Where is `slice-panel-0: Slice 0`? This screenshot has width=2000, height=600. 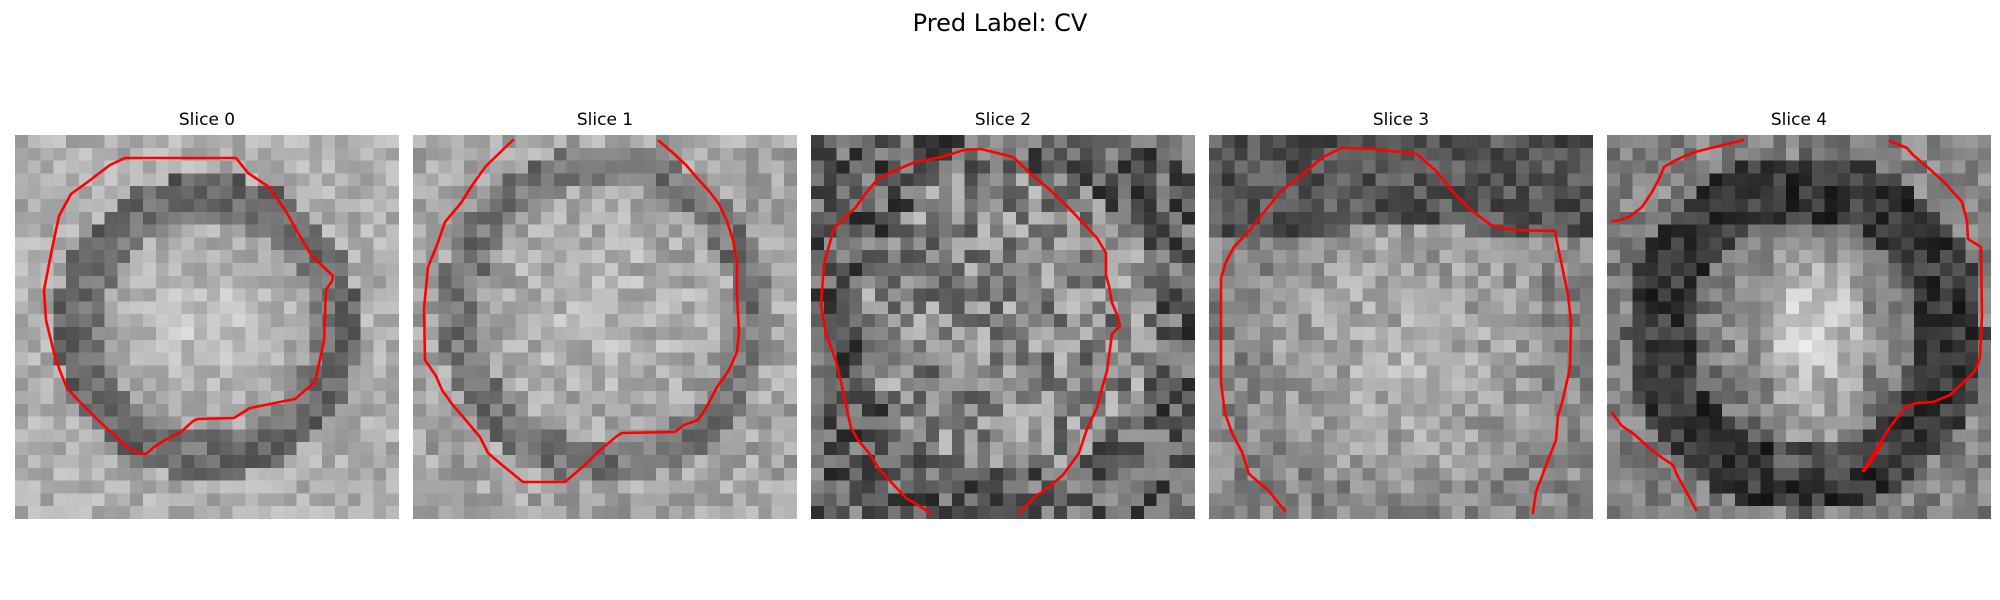 slice-panel-0: Slice 0 is located at coordinates (207, 316).